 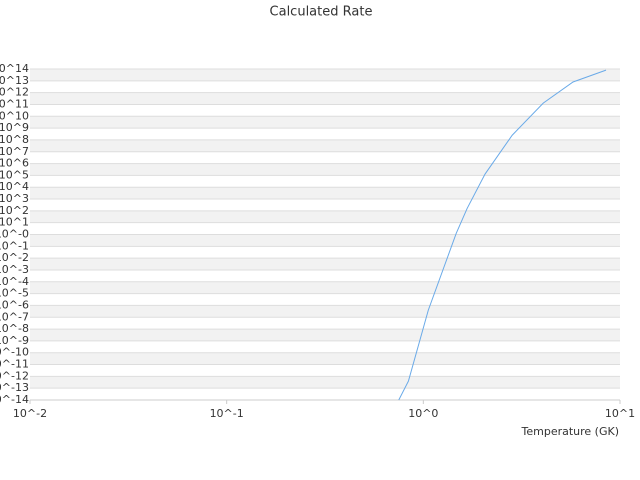 I want to click on y-tick-label: 10^7, so click(x=14, y=151).